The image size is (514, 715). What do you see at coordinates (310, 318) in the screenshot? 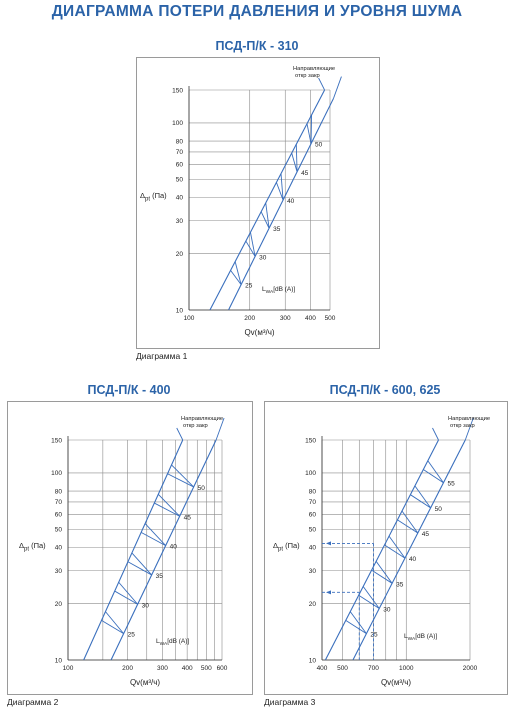
I see `x-tick-label: 400` at bounding box center [310, 318].